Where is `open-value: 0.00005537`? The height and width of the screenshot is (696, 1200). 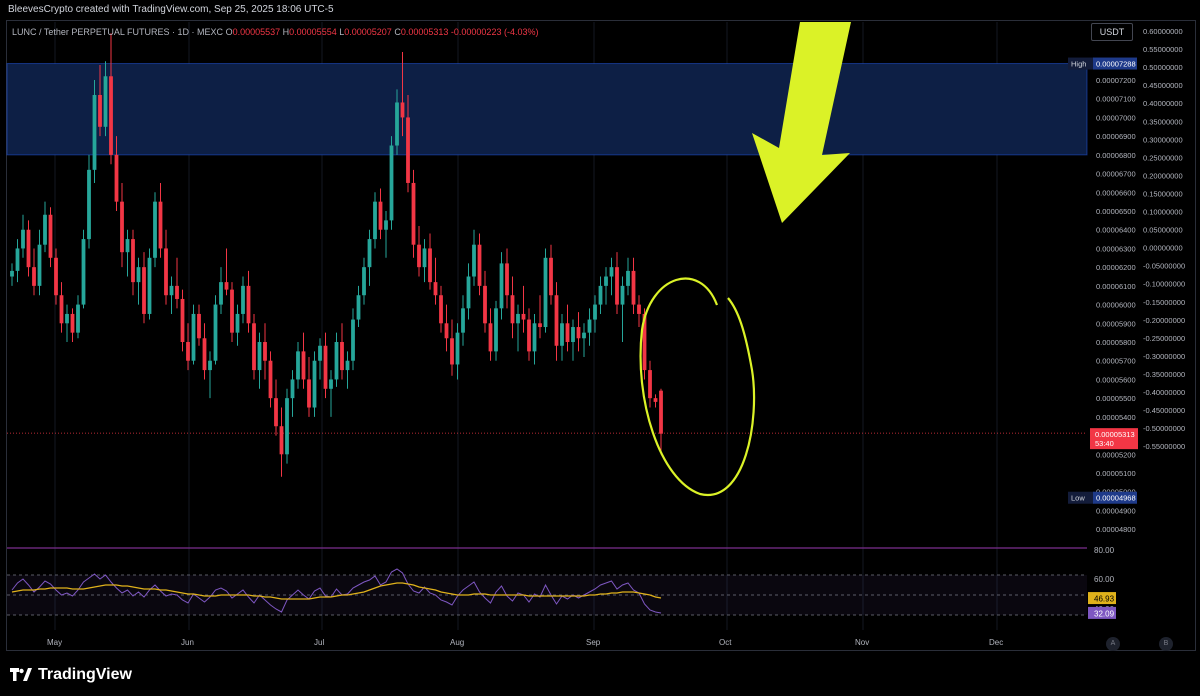 open-value: 0.00005537 is located at coordinates (256, 32).